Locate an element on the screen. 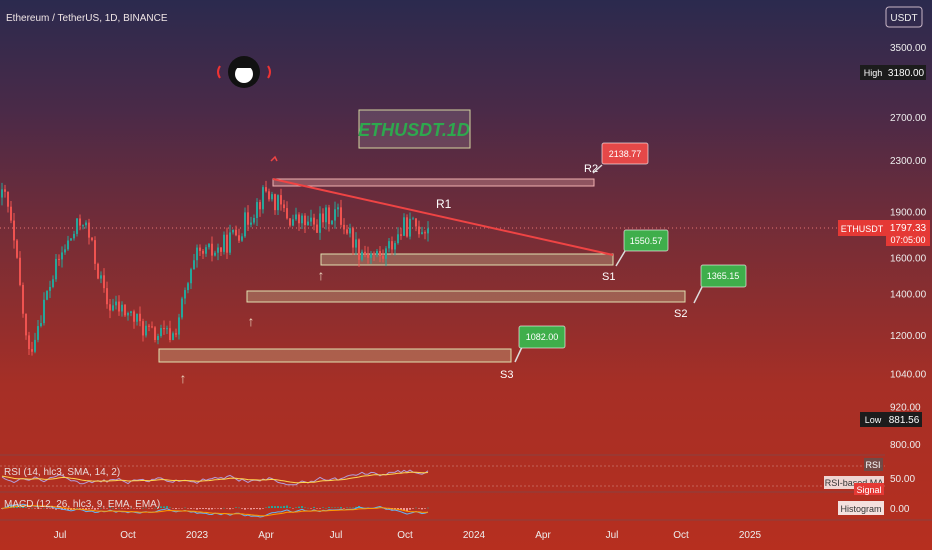  svg-text: USDT is located at coordinates (903, 18).